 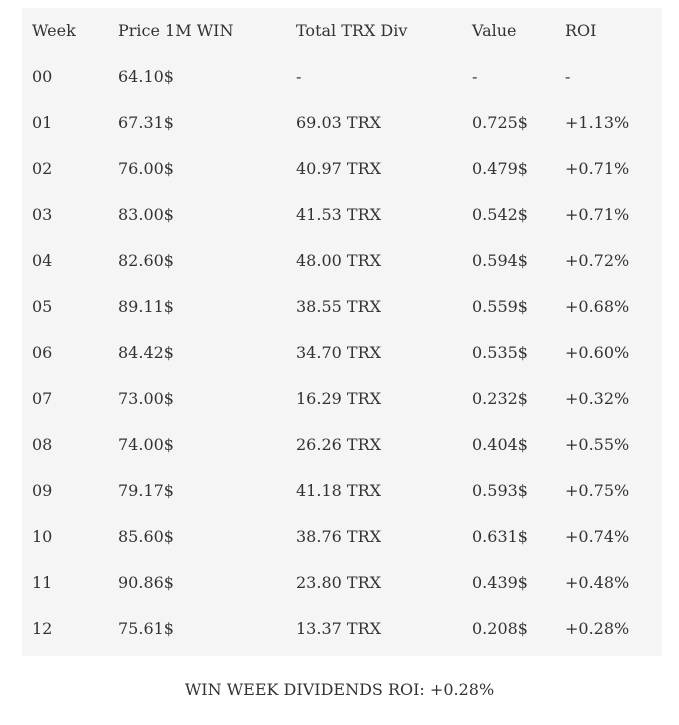 I want to click on cell: 01, so click(x=42, y=122).